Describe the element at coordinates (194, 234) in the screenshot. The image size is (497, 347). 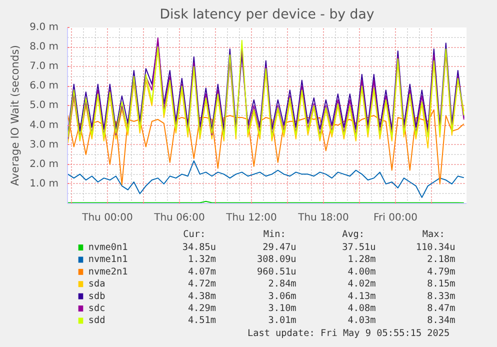
I see `text: Cur:` at that location.